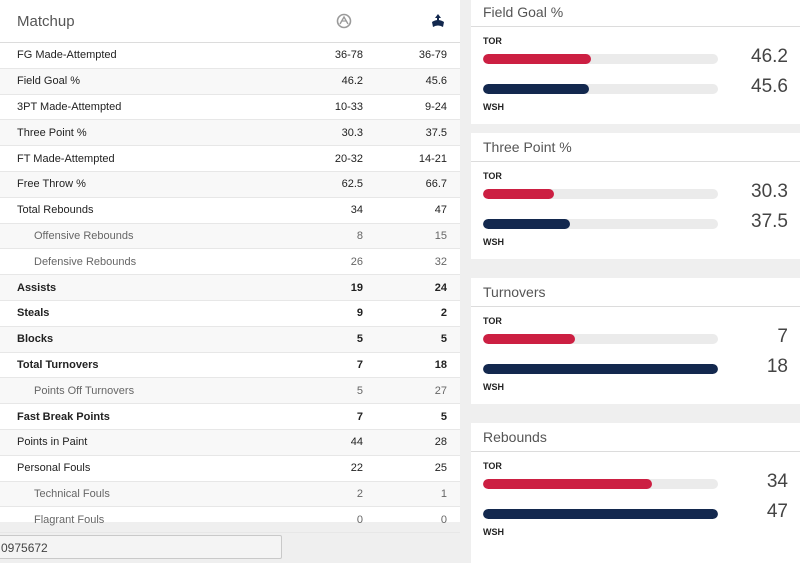 The width and height of the screenshot is (800, 563). I want to click on table-row: Flagrant Fouls 0 0, so click(230, 520).